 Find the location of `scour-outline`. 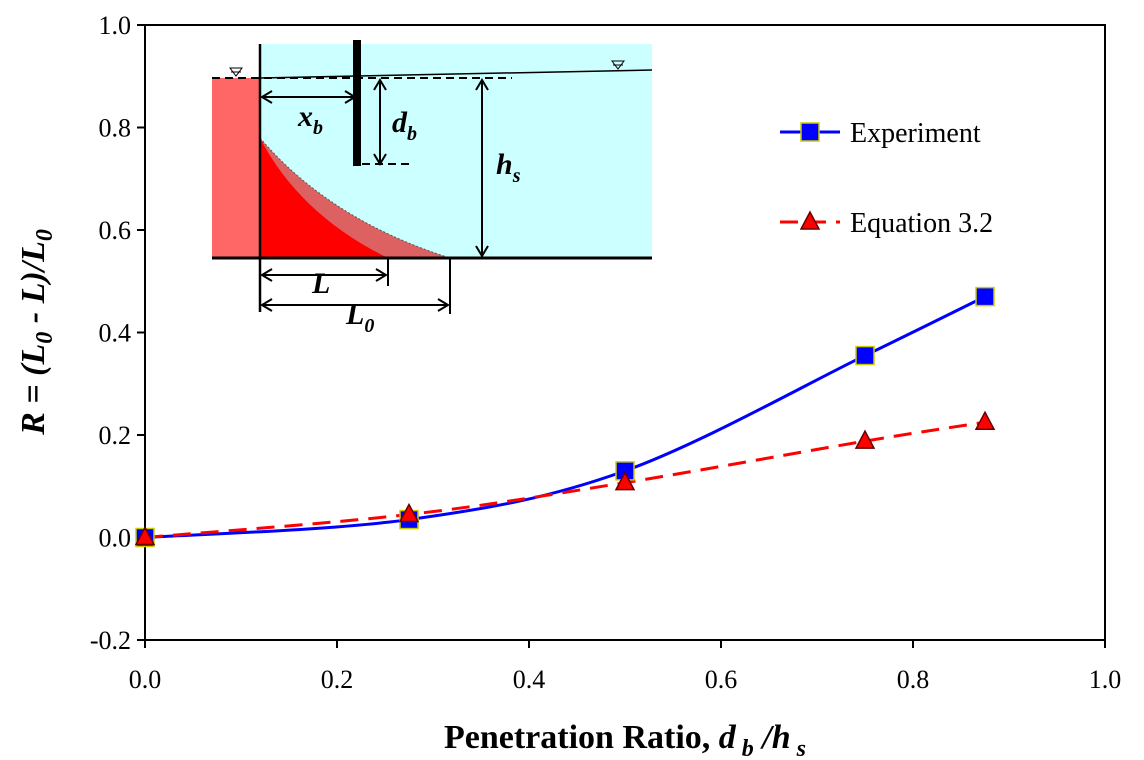

scour-outline is located at coordinates (355, 198).